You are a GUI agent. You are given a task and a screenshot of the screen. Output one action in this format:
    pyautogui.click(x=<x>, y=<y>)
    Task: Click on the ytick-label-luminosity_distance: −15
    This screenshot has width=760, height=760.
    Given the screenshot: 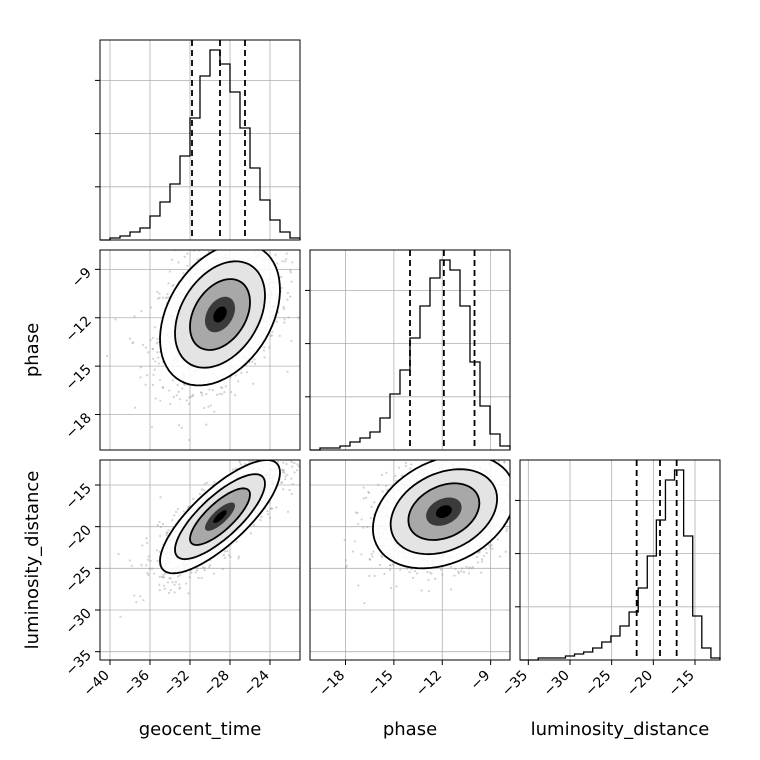 What is the action you would take?
    pyautogui.click(x=79, y=497)
    